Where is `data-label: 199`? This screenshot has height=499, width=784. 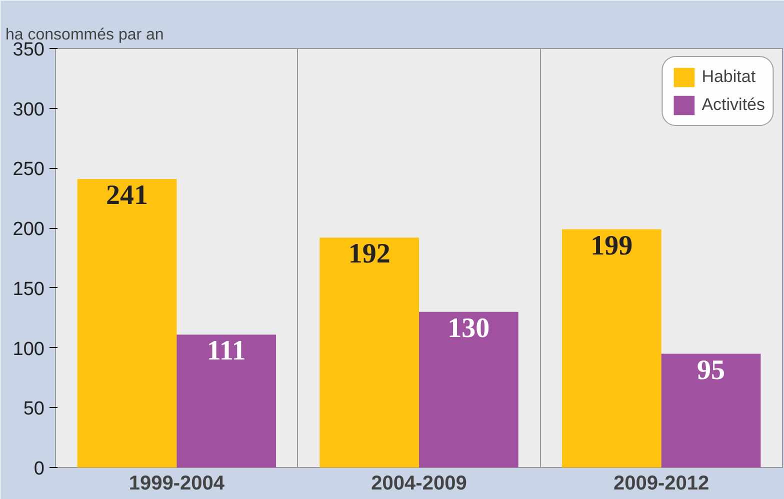
data-label: 199 is located at coordinates (611, 246).